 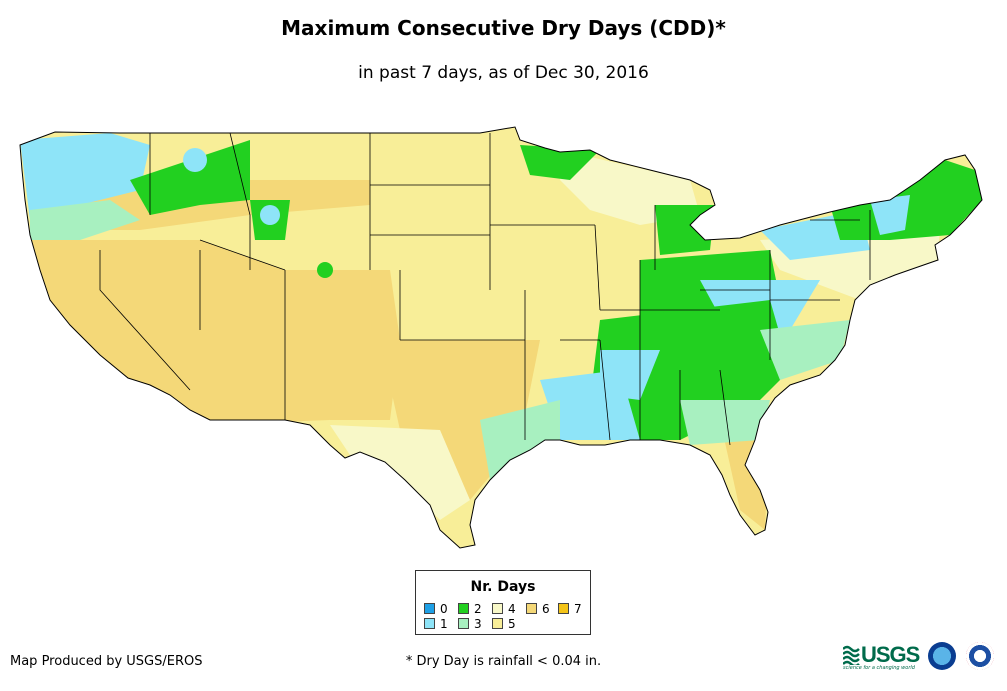 What do you see at coordinates (478, 624) in the screenshot?
I see `legend-label: 3` at bounding box center [478, 624].